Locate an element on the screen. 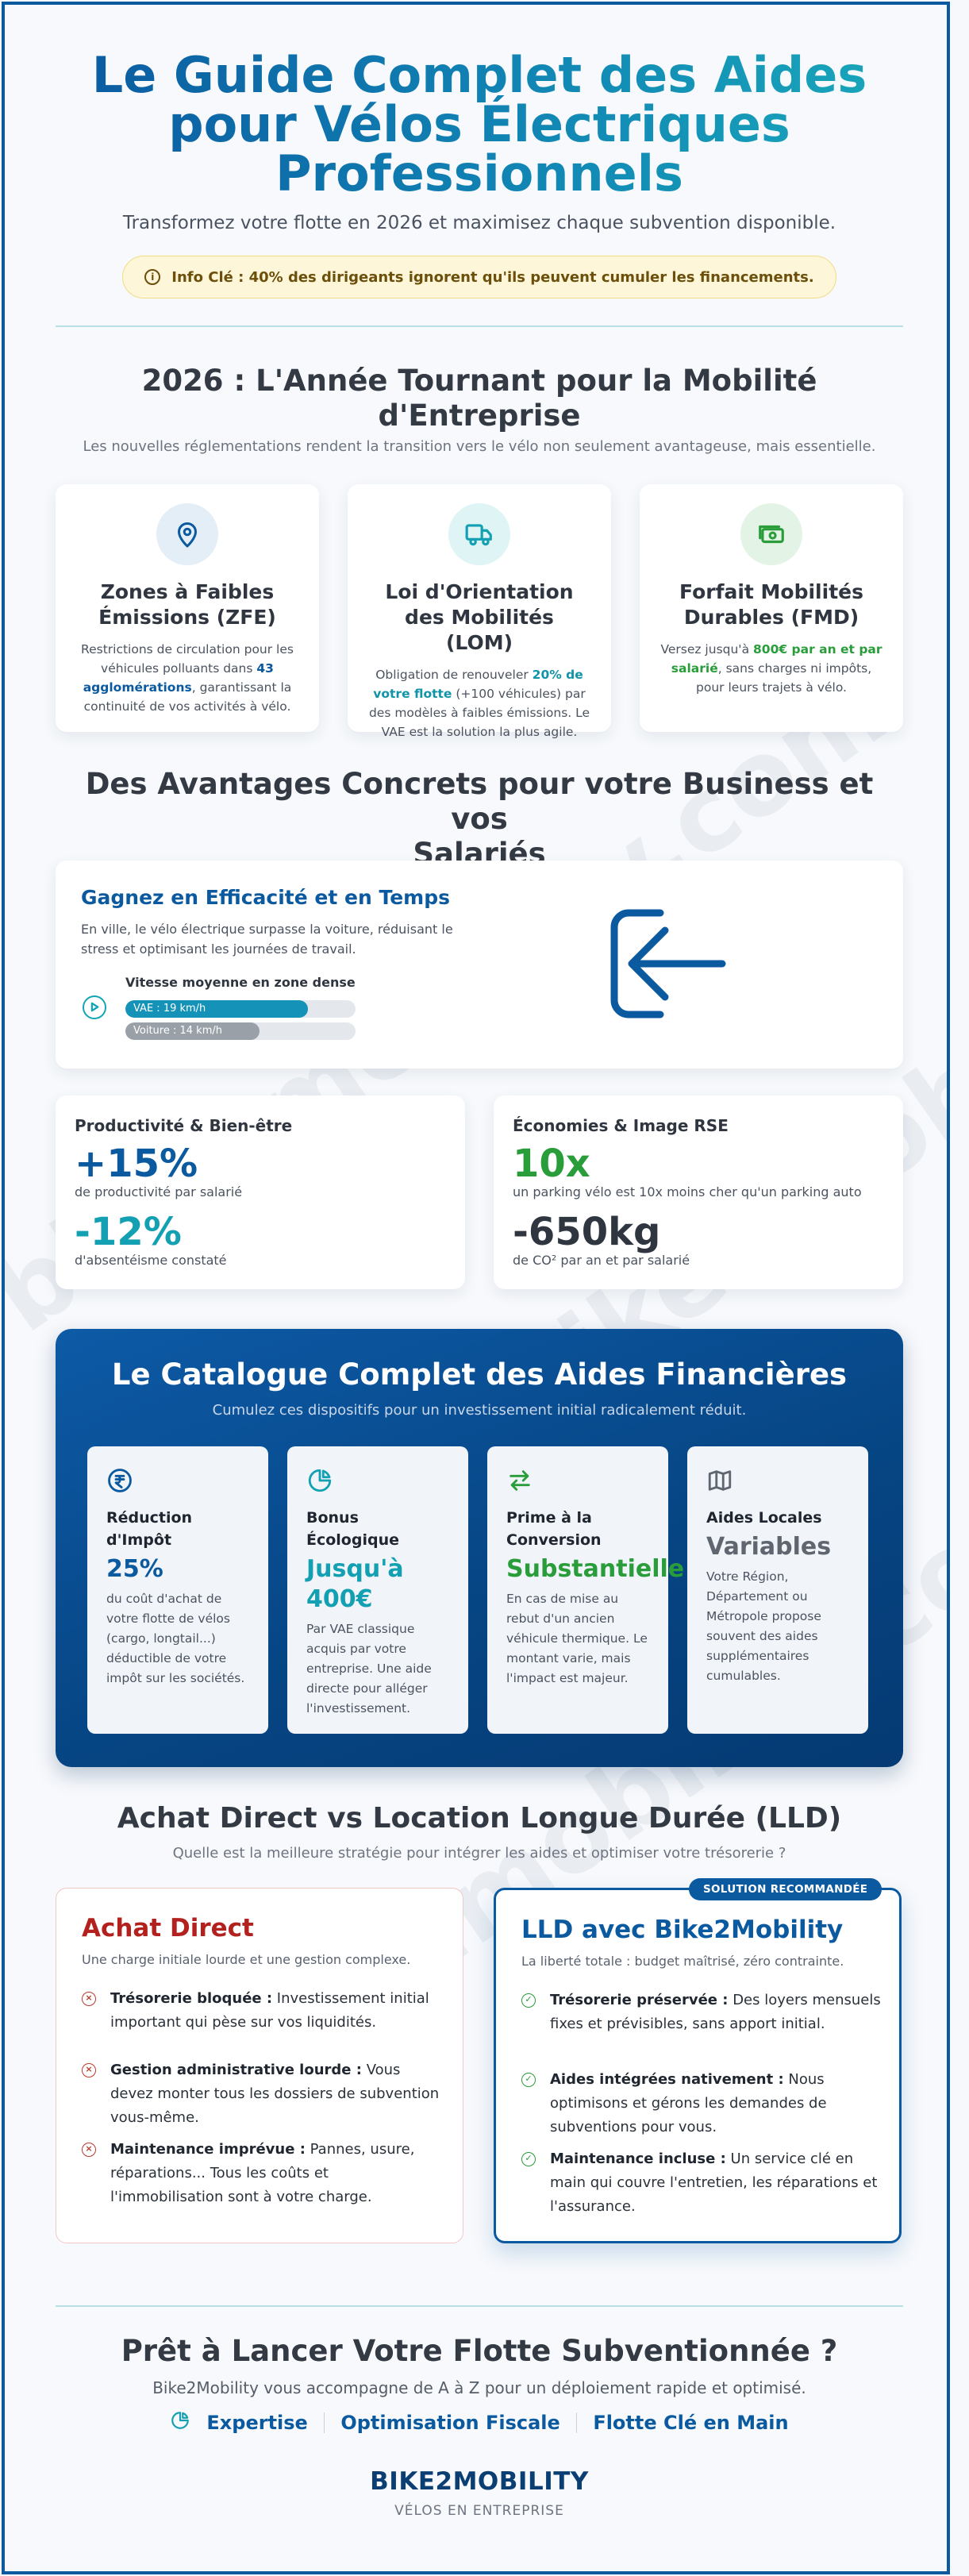  bar-track-vae: VAE : 19 km/h is located at coordinates (240, 1009).